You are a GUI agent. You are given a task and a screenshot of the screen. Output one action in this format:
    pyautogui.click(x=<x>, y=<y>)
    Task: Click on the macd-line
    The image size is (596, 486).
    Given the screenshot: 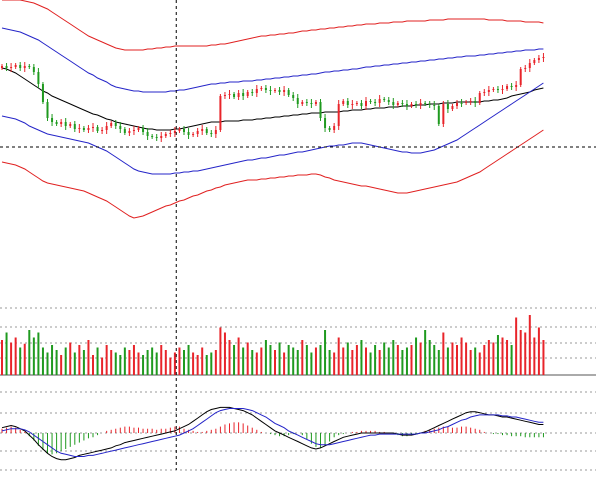 What is the action you would take?
    pyautogui.click(x=272, y=433)
    